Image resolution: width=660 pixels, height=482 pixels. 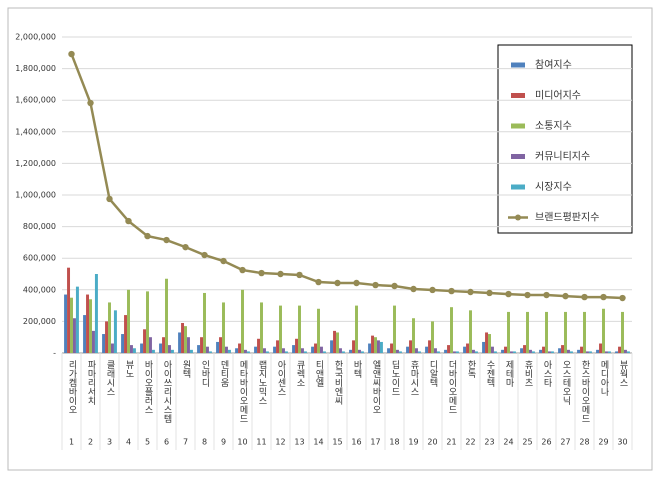 What do you see at coordinates (338, 382) in the screenshot?
I see `x-tick-label: 한국비엔씨` at bounding box center [338, 382].